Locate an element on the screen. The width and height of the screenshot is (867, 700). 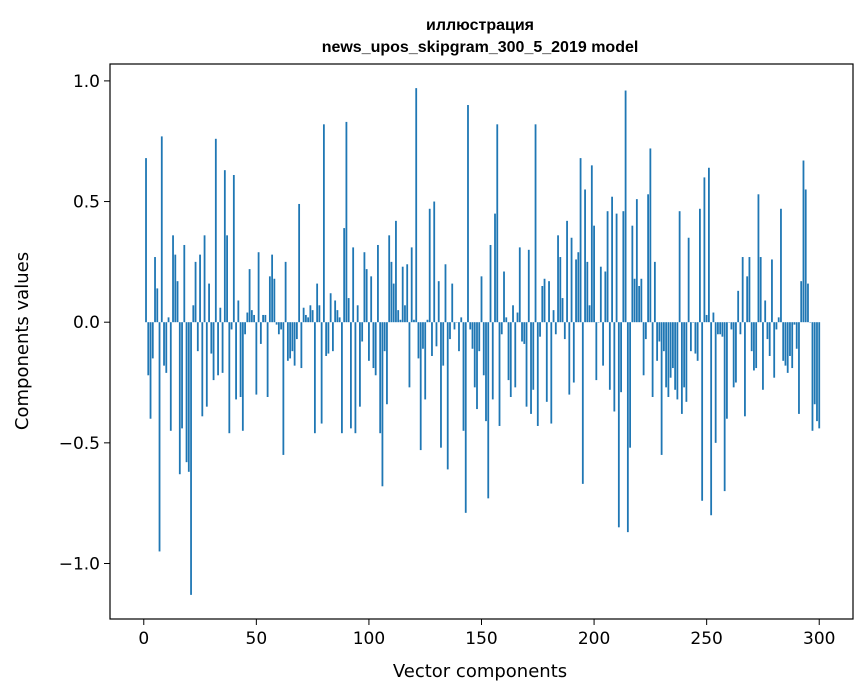
x-tick-label: 200 is located at coordinates (594, 639).